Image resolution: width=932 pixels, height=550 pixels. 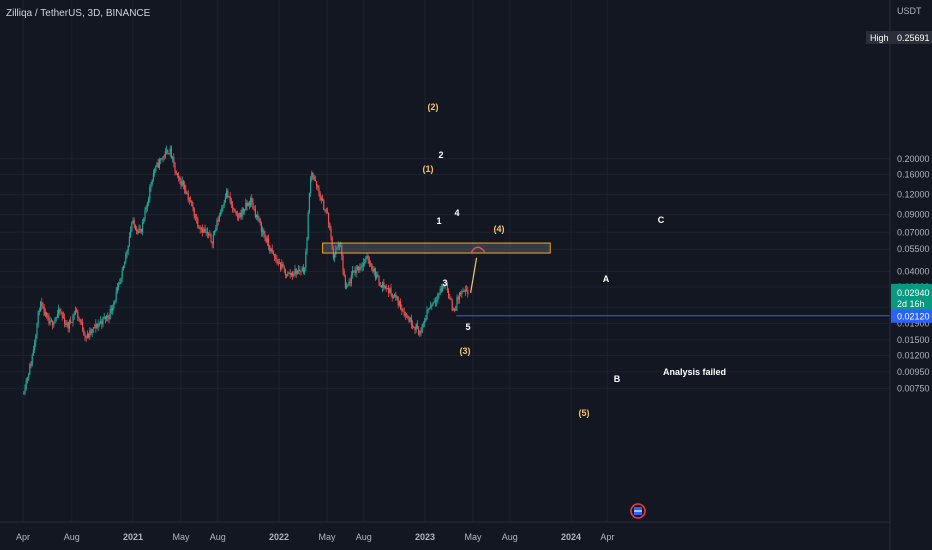 What do you see at coordinates (638, 511) in the screenshot?
I see `economic-event-marker` at bounding box center [638, 511].